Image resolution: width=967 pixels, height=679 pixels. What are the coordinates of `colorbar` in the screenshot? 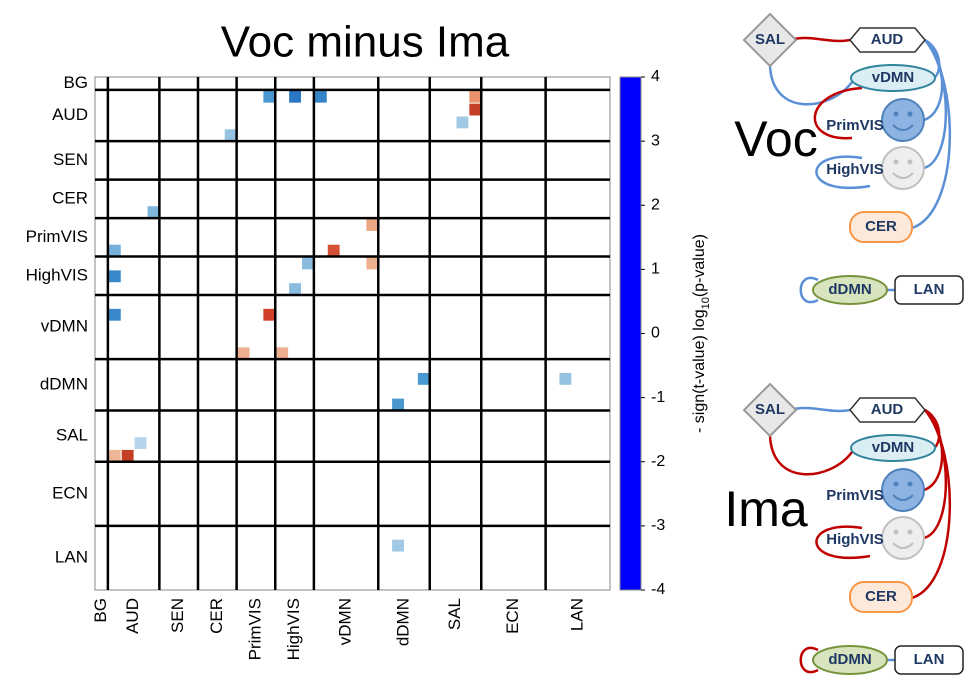 It's located at (630, 333).